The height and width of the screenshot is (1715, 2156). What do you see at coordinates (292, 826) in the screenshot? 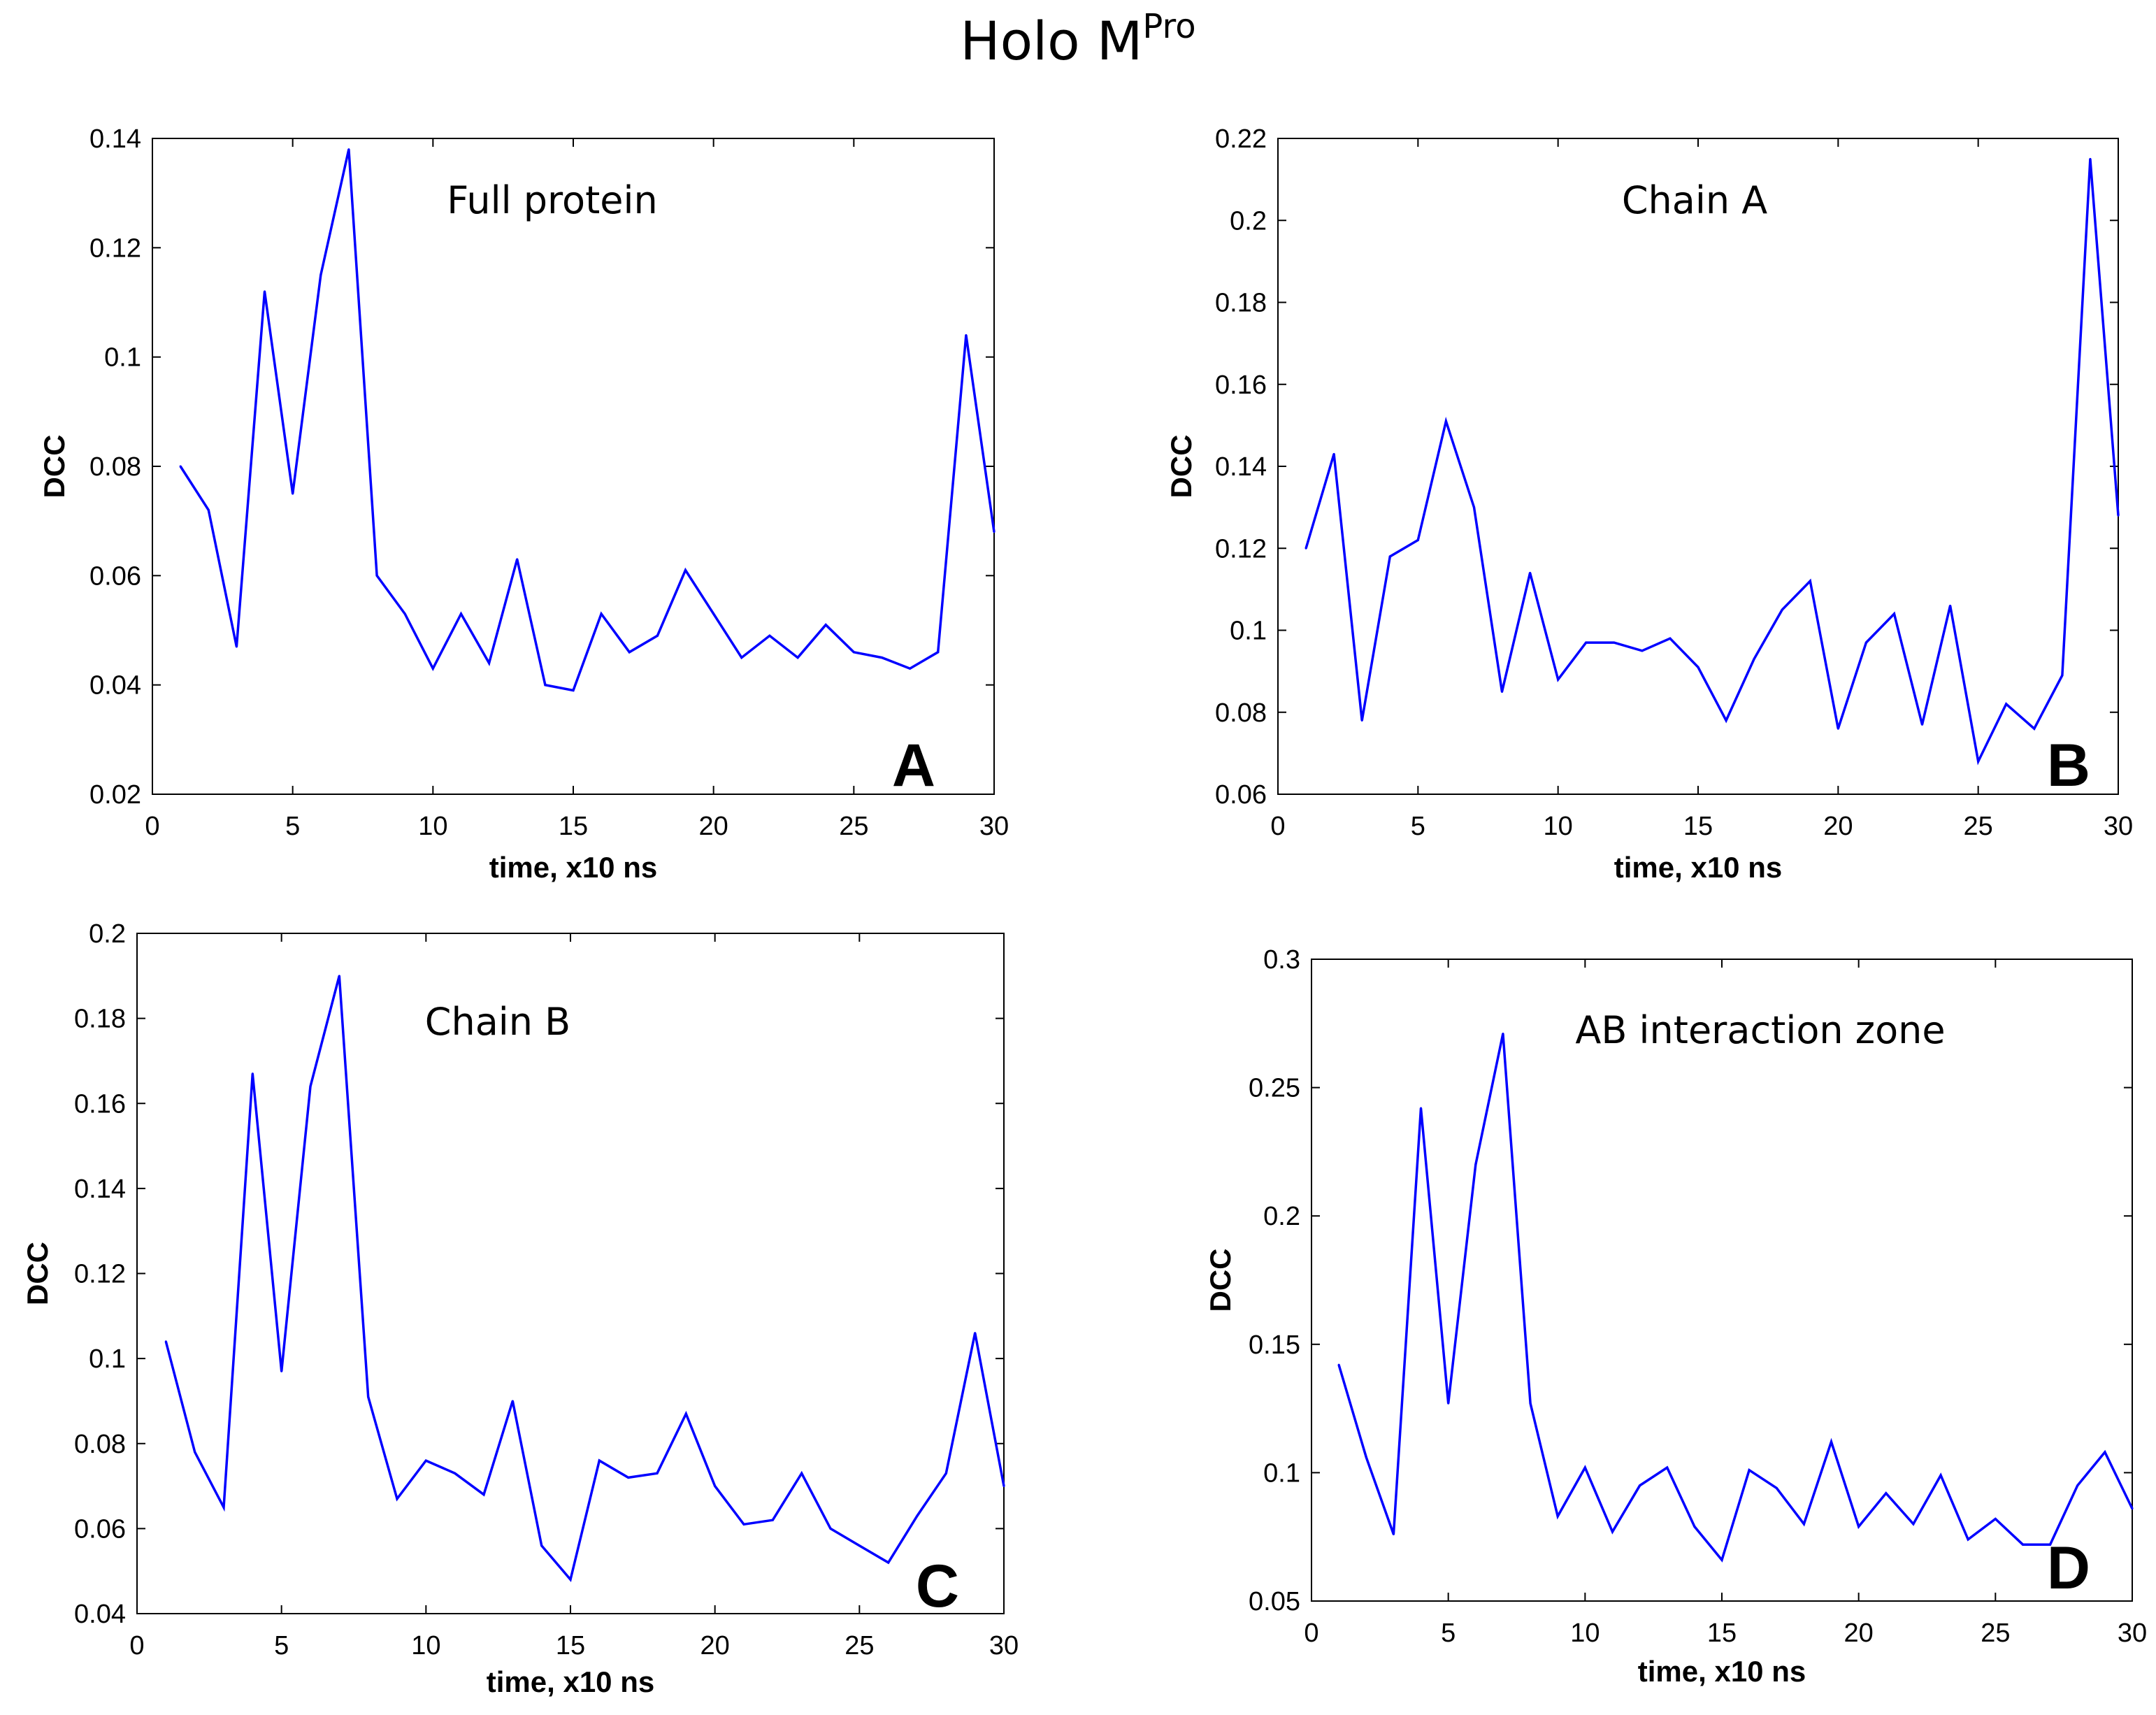
I see `panel-a-xtick-label: 5` at bounding box center [292, 826].